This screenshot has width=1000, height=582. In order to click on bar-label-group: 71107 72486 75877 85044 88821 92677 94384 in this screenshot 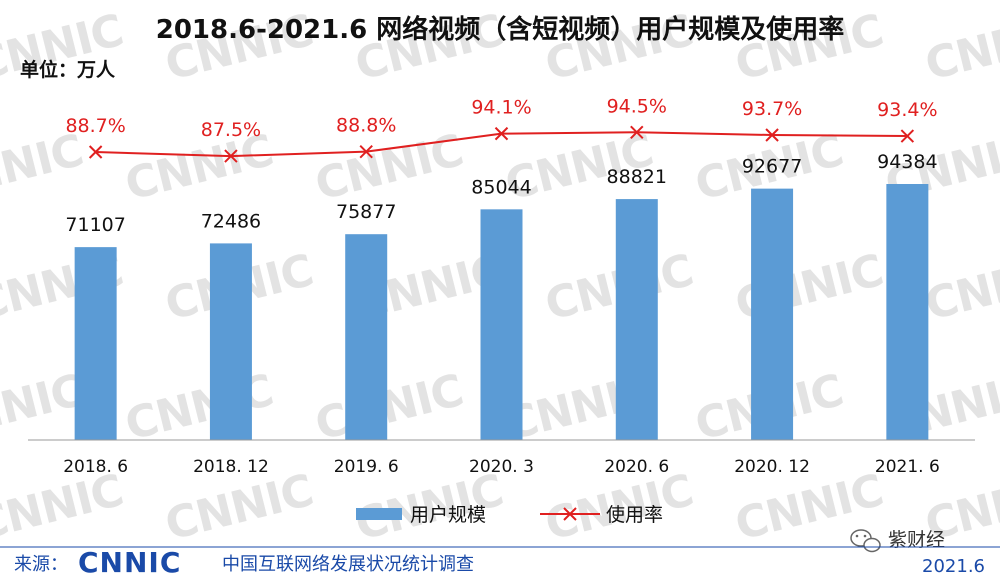, I will do `click(501, 193)`.